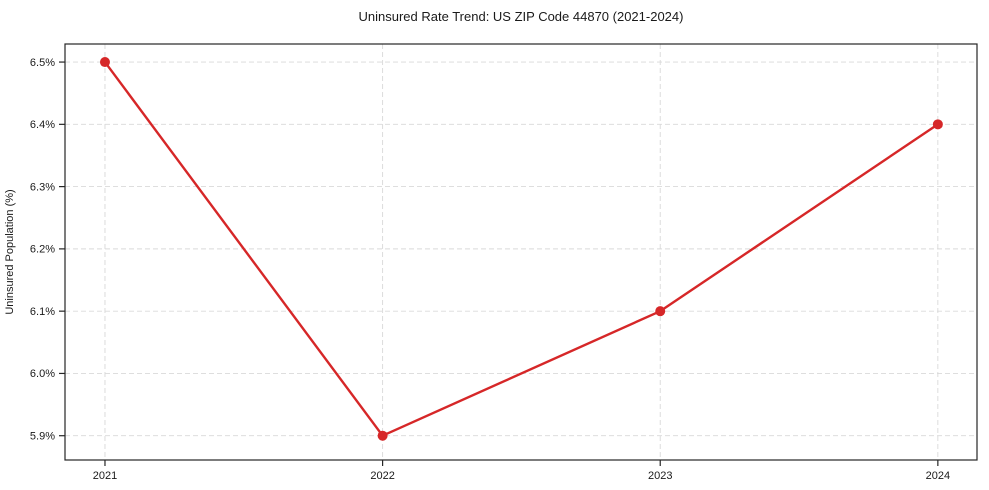 Image resolution: width=989 pixels, height=490 pixels. What do you see at coordinates (10, 251) in the screenshot?
I see `y-axis-label: Uninsured Population (%)` at bounding box center [10, 251].